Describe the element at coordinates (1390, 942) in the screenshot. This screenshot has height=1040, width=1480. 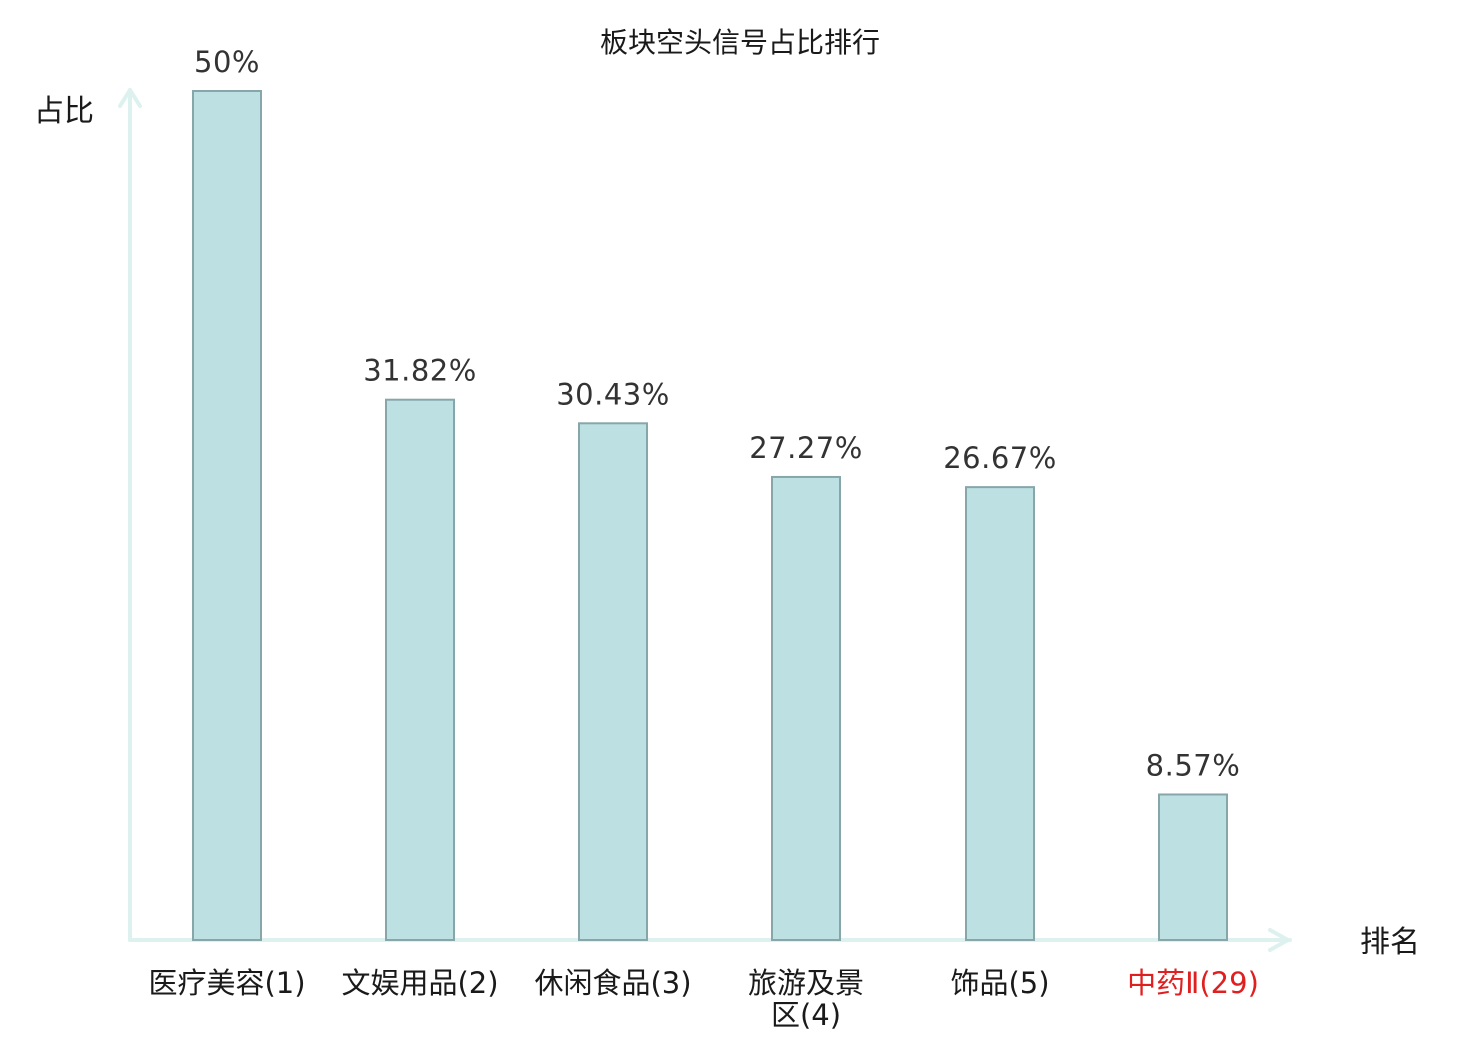
I see `x-axis-label: 排名` at that location.